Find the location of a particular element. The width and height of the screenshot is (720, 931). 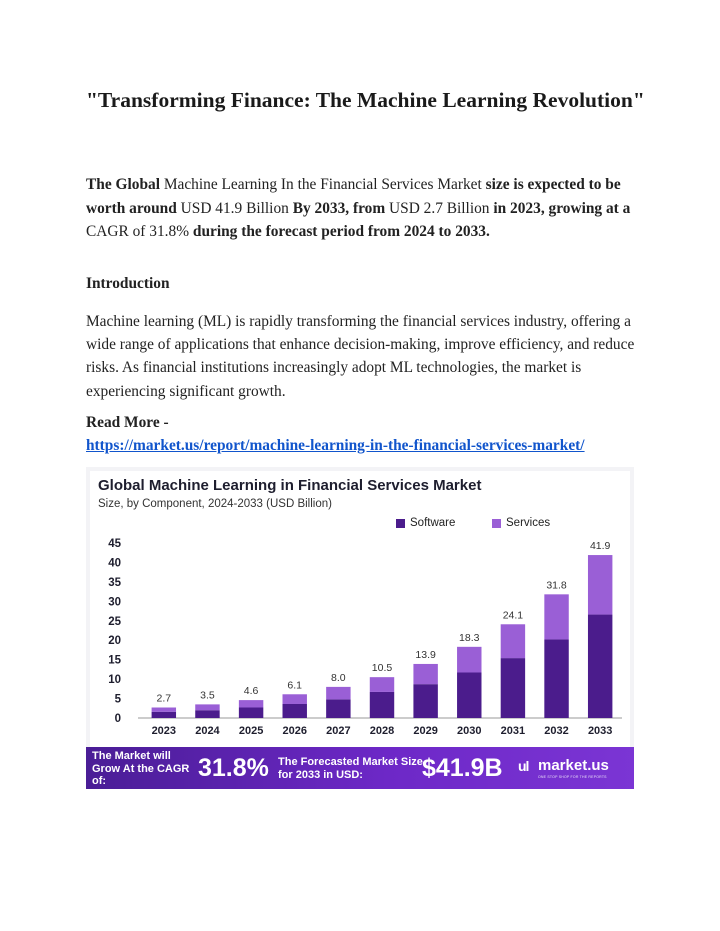

summary-segment: in 2023, growing at a is located at coordinates (562, 208).